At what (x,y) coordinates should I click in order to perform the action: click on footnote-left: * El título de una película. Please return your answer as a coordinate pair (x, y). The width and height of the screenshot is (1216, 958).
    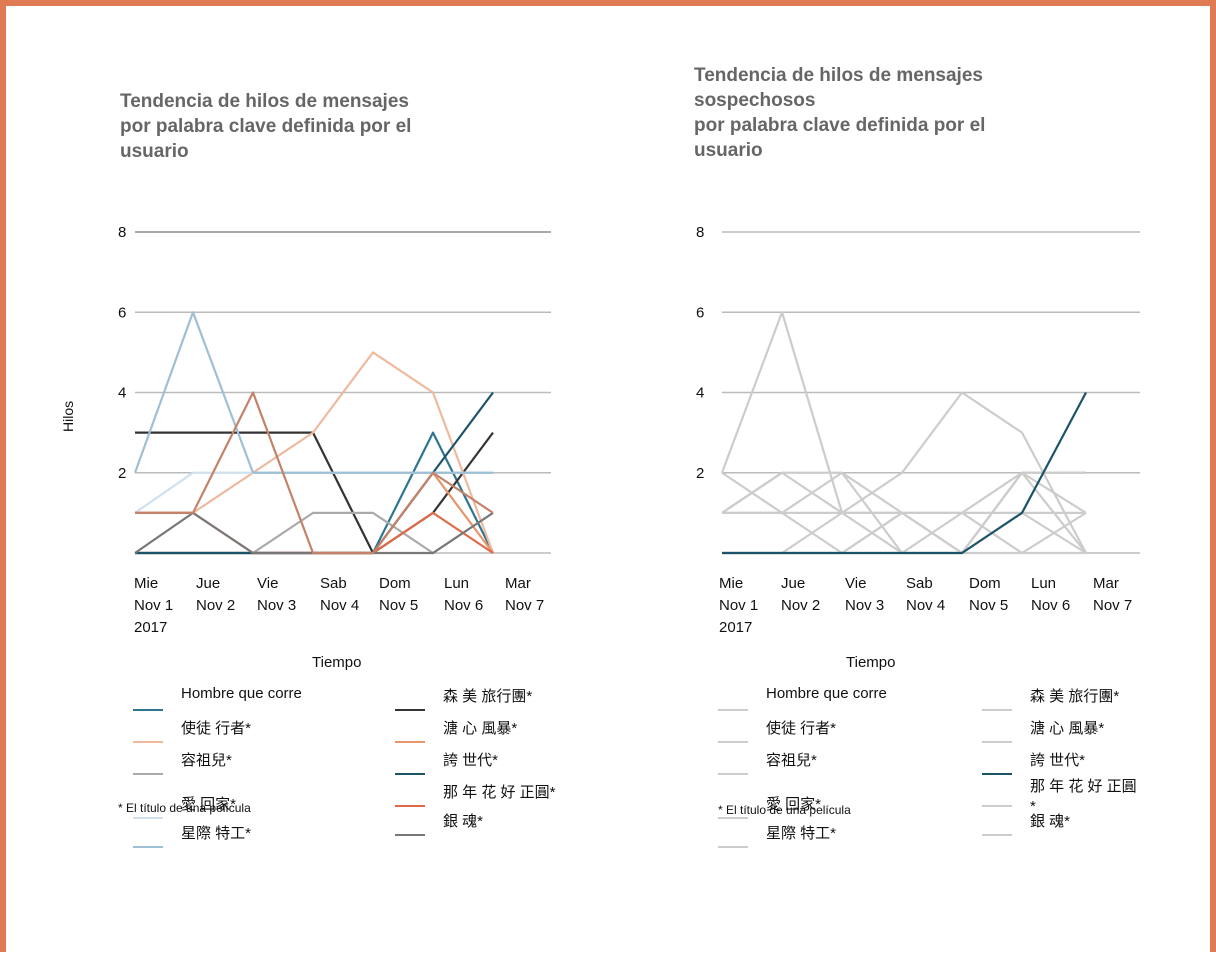
    Looking at the image, I should click on (184, 808).